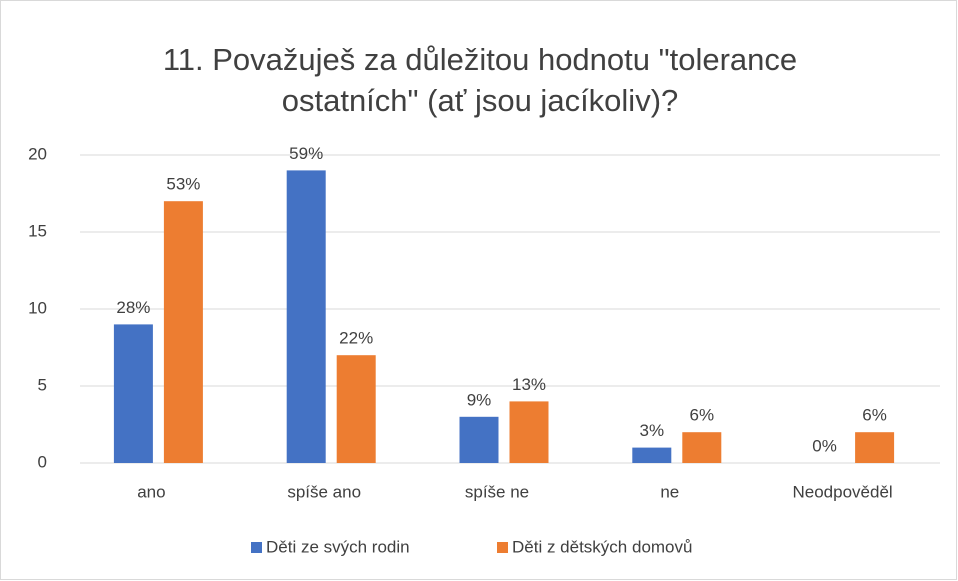 The image size is (958, 581). I want to click on data-label: 3%, so click(652, 430).